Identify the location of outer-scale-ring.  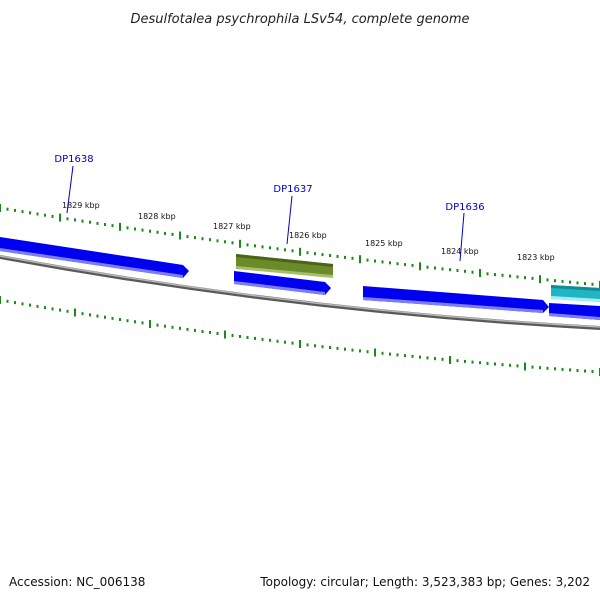
(300, 246).